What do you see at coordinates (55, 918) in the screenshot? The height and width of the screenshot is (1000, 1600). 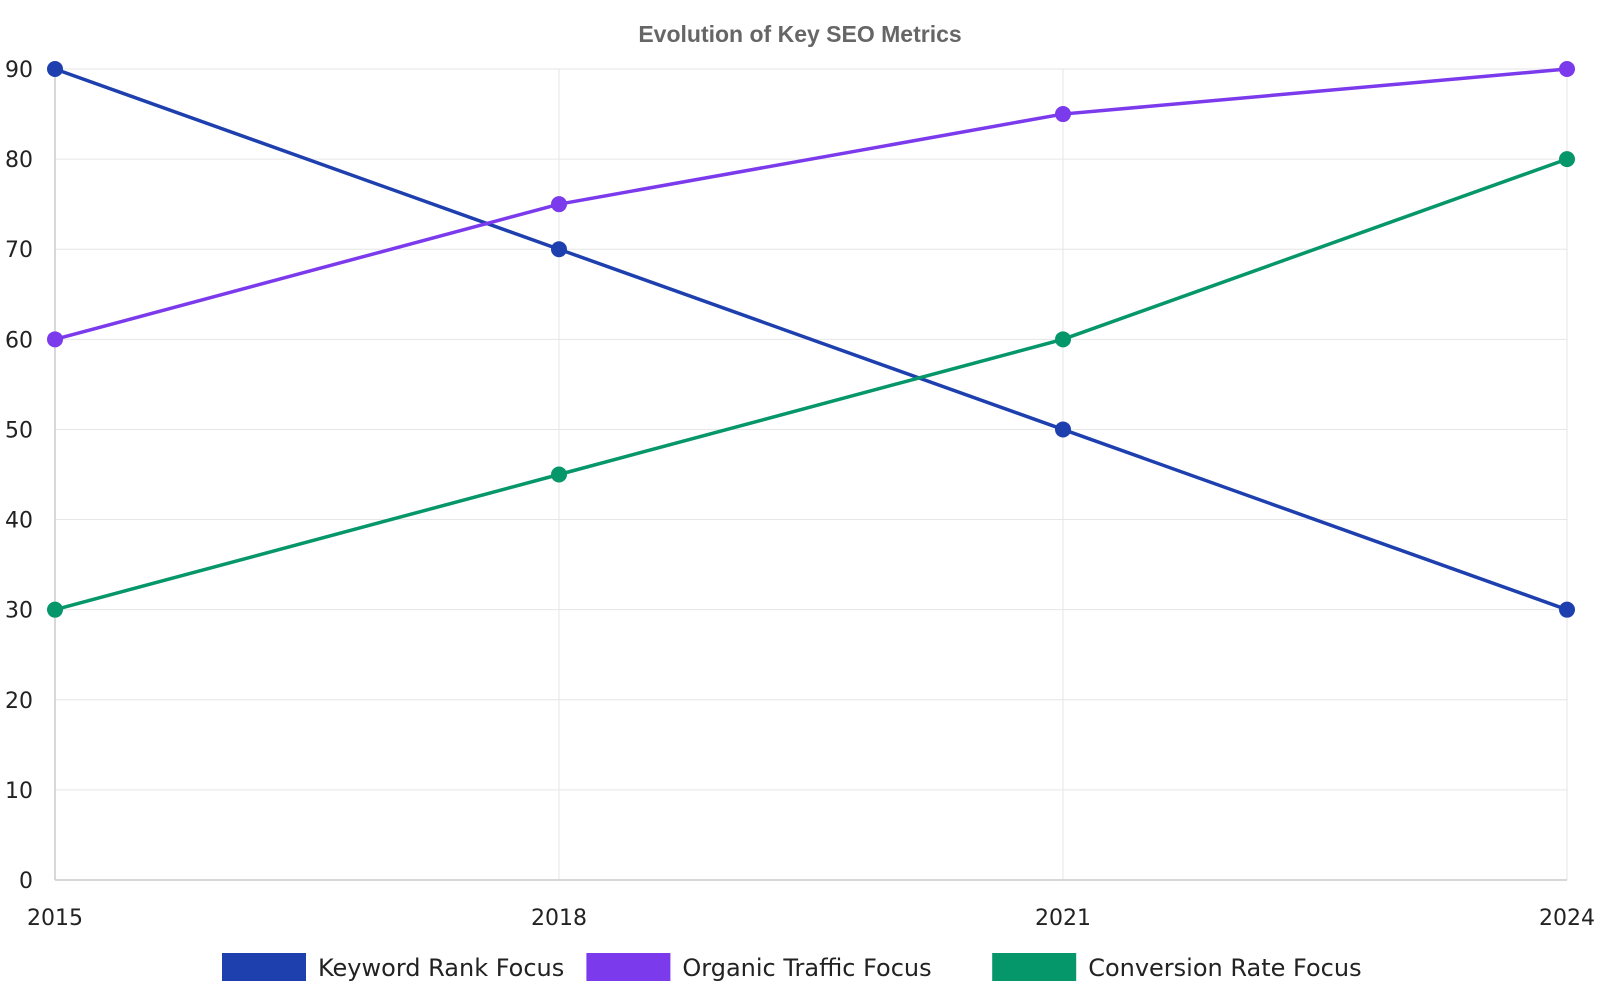 I see `x-tick-label: 2015` at bounding box center [55, 918].